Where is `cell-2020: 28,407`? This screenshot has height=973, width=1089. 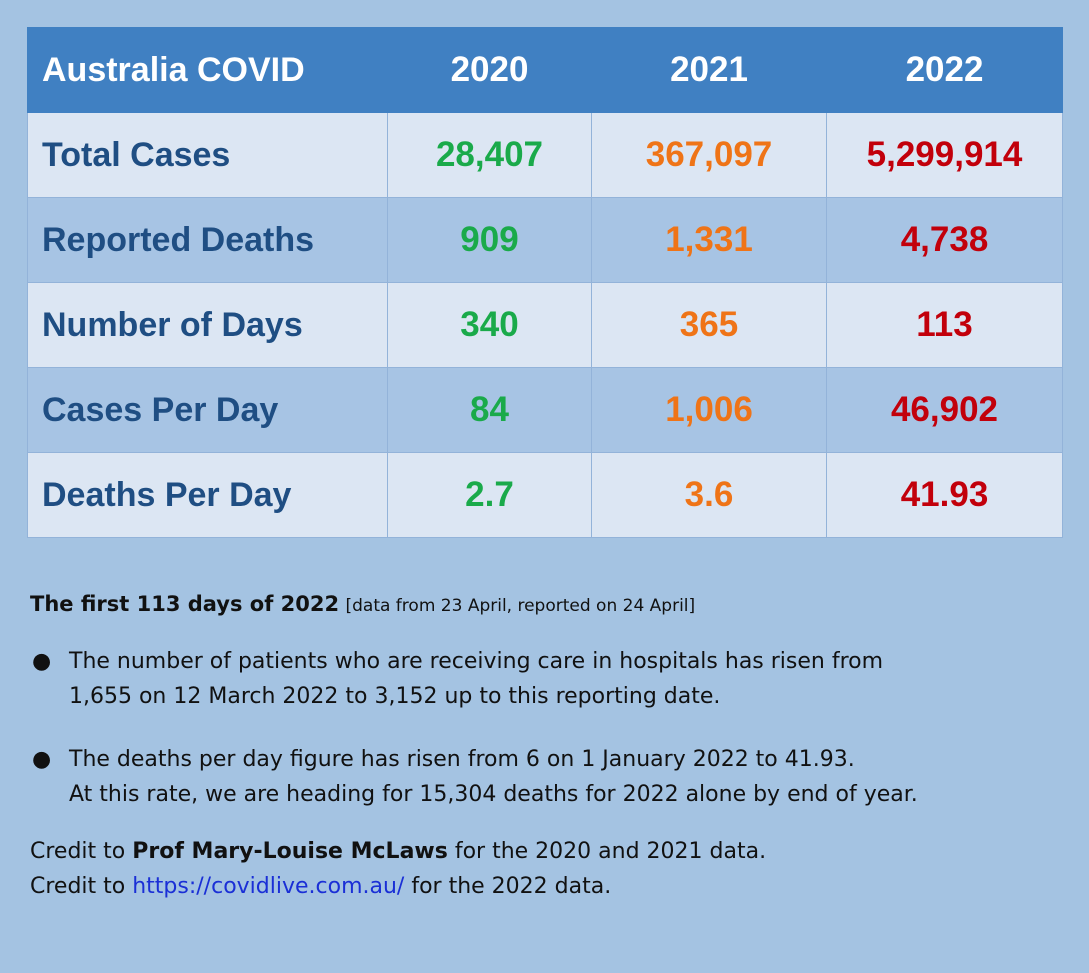
cell-2020: 28,407 is located at coordinates (489, 155).